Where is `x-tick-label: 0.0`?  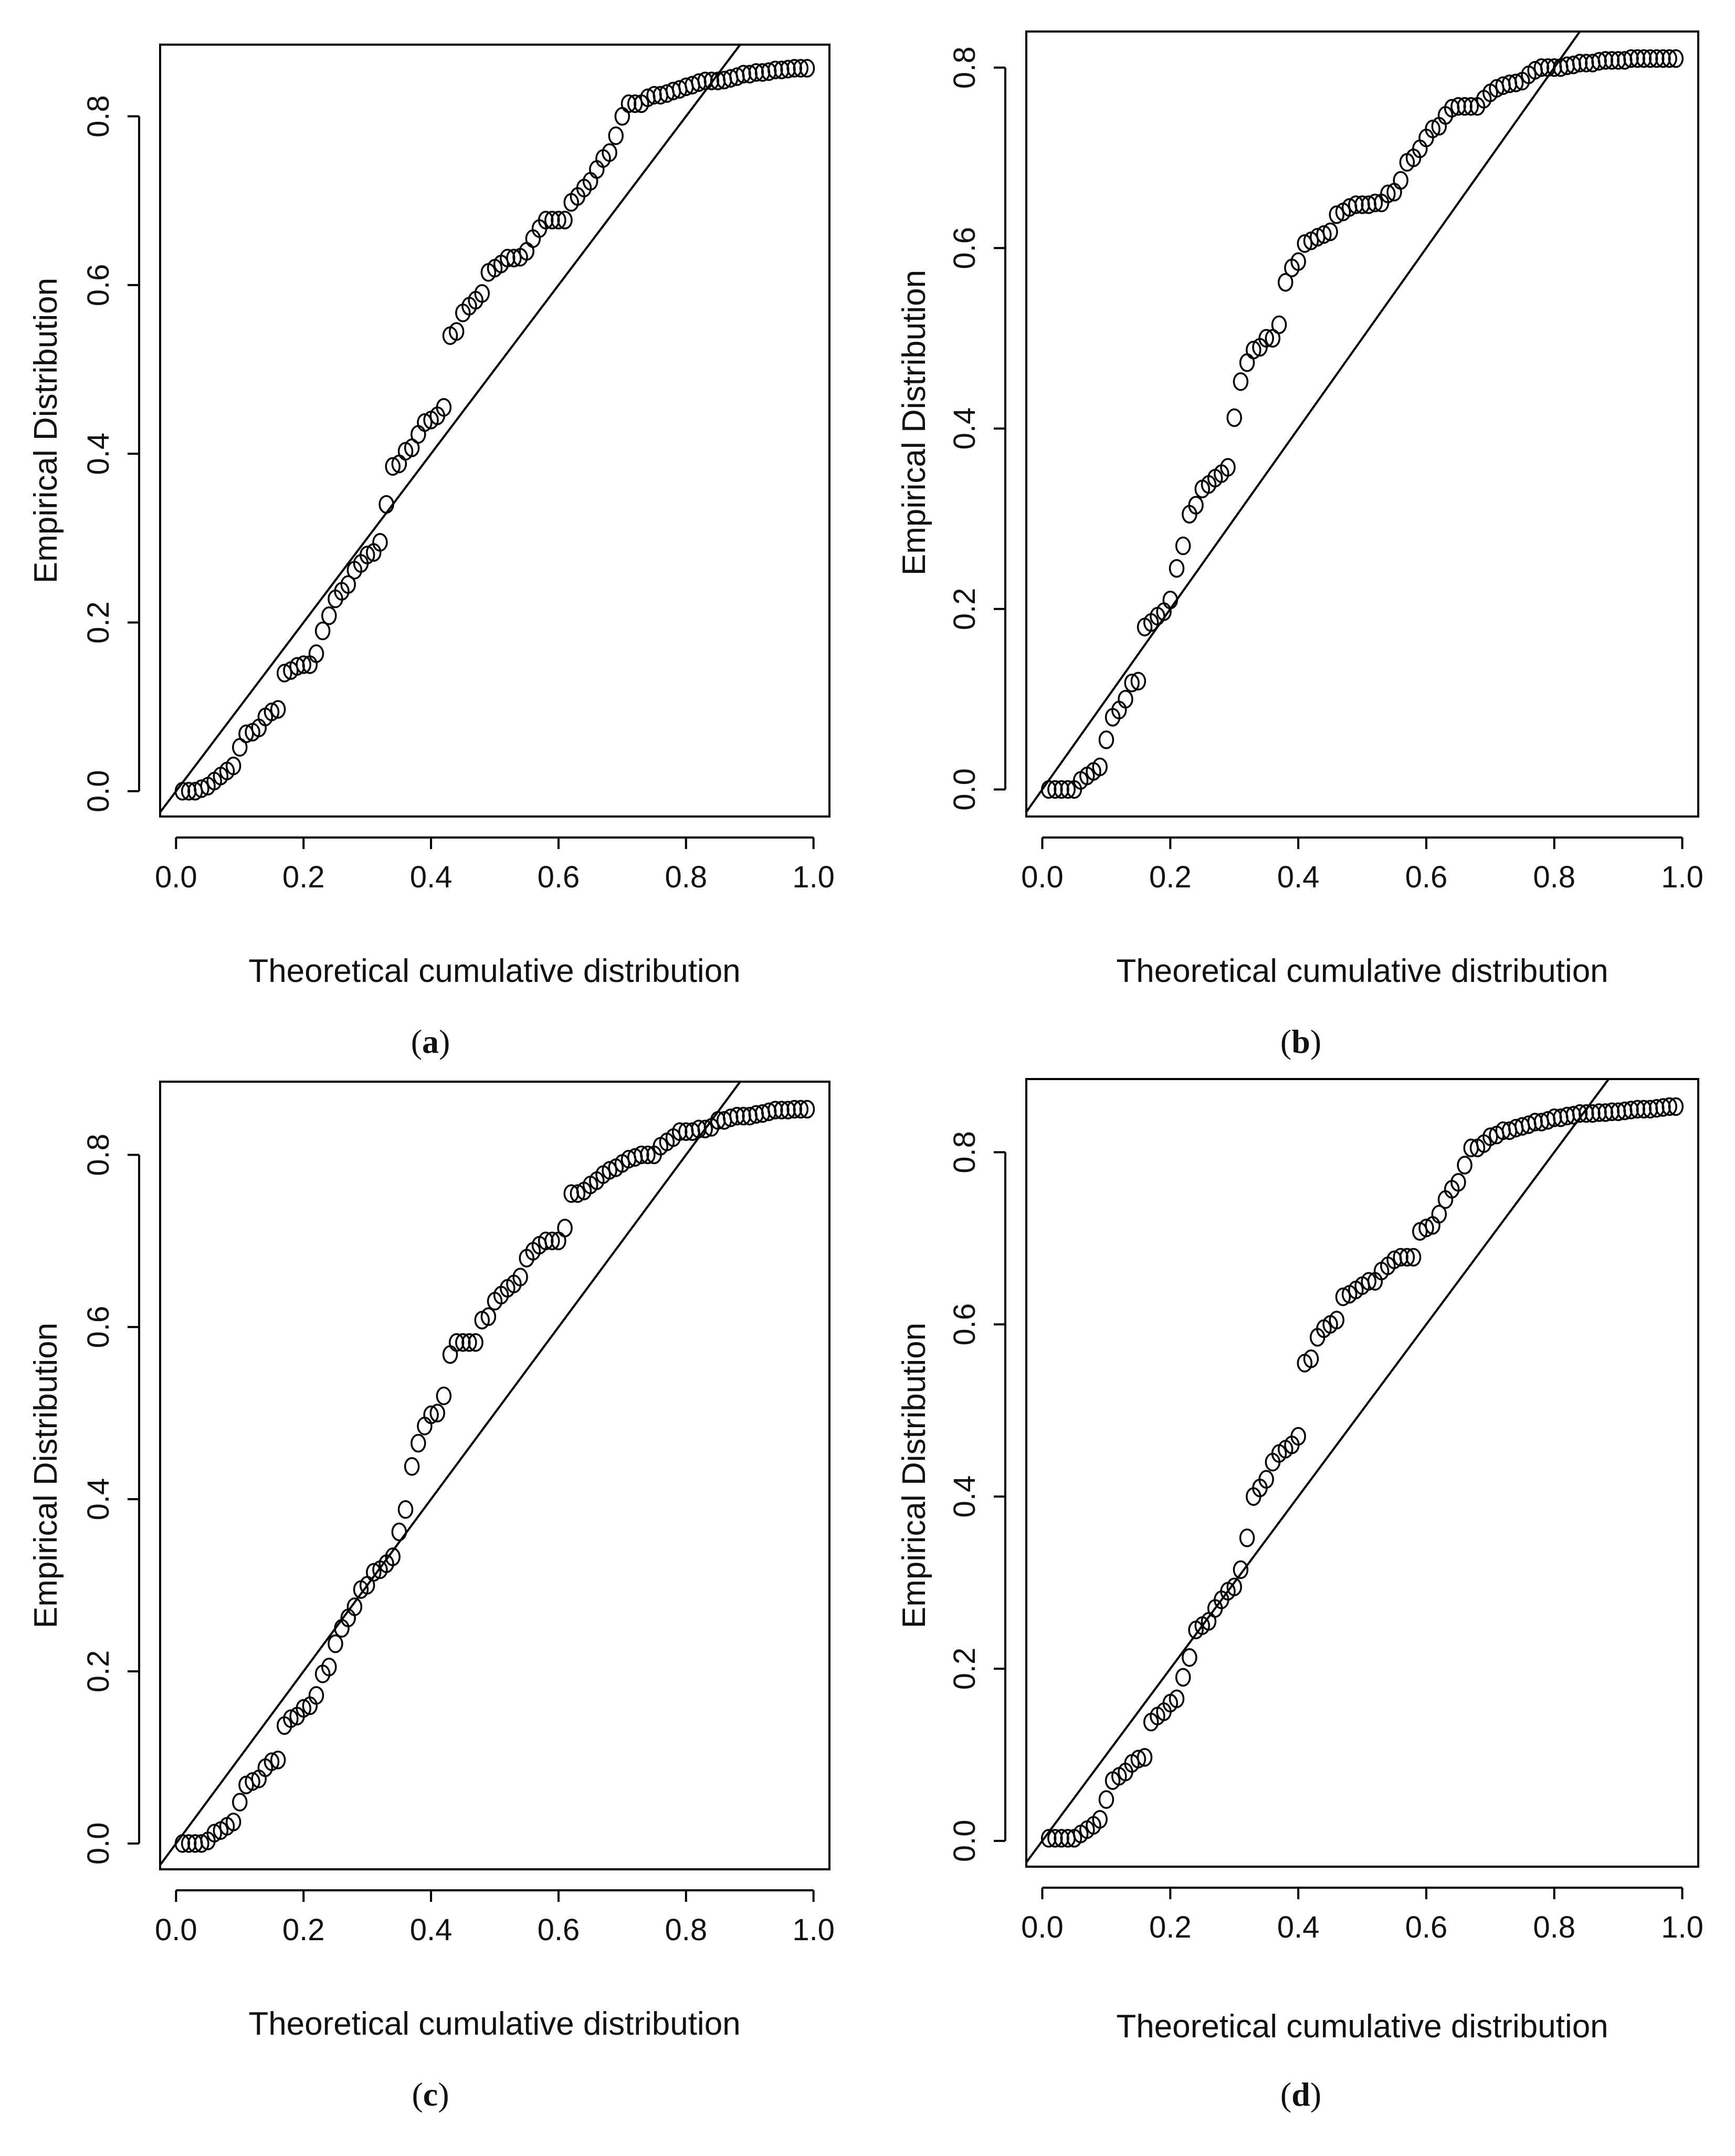
x-tick-label: 0.0 is located at coordinates (176, 1930).